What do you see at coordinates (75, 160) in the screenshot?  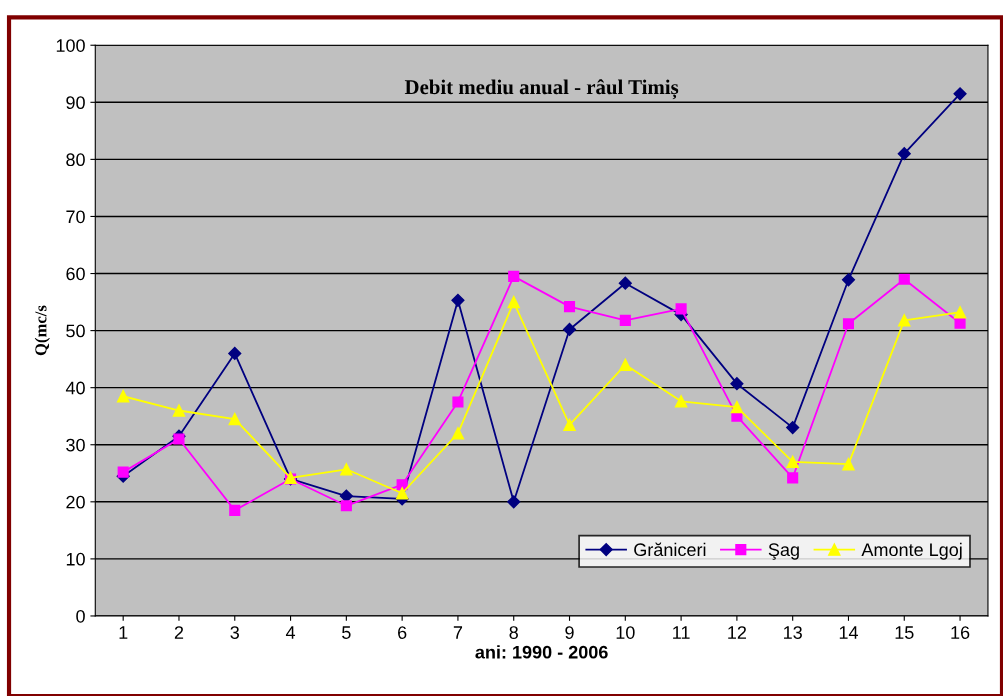 I see `y-tick-label: 80` at bounding box center [75, 160].